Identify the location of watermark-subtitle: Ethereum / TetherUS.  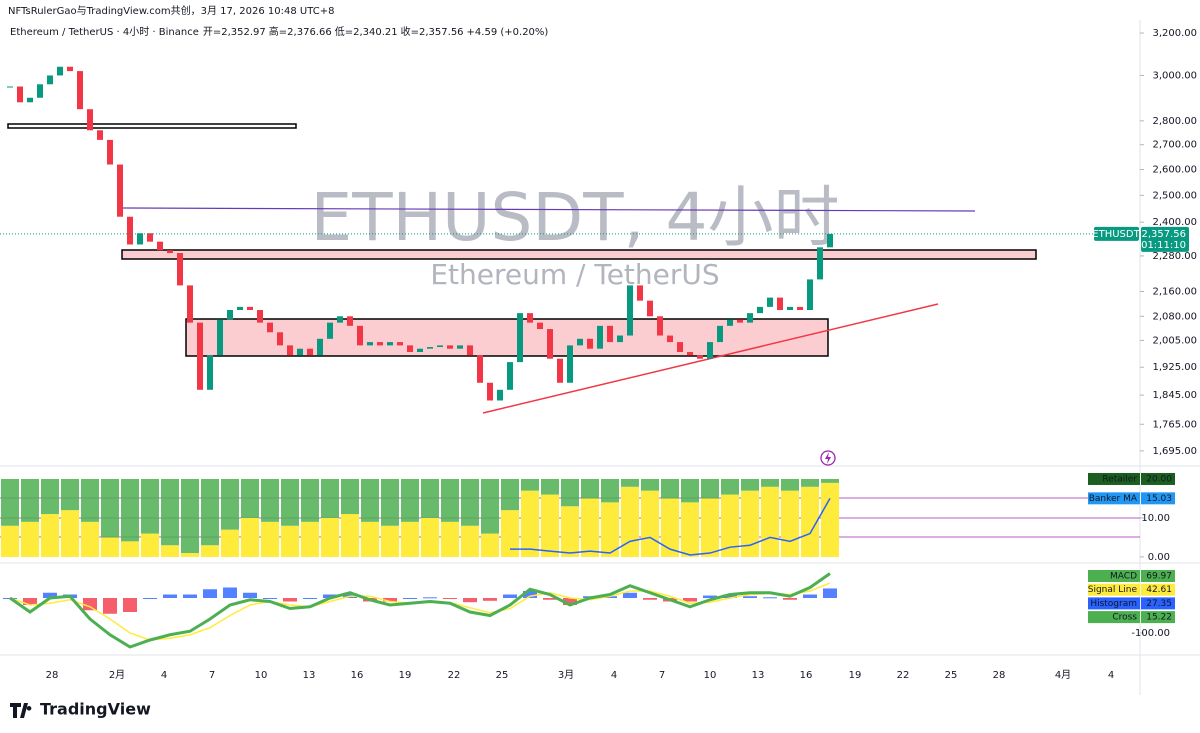
(574, 274).